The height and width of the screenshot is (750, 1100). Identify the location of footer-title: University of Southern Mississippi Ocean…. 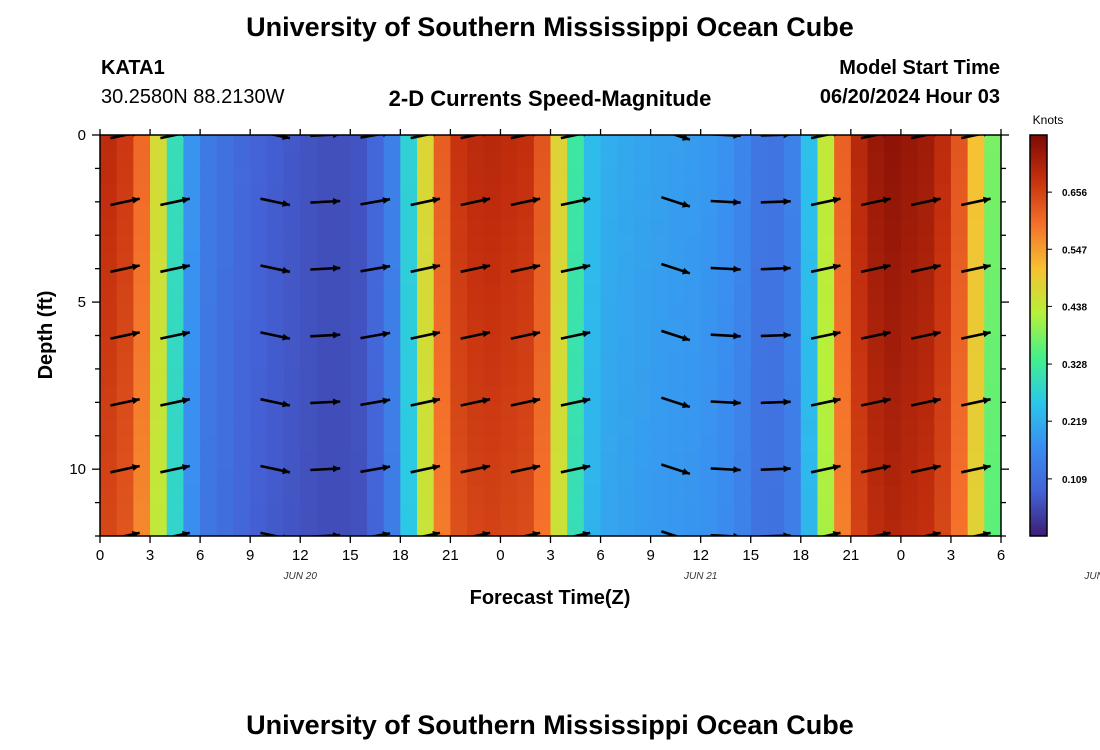
(550, 725).